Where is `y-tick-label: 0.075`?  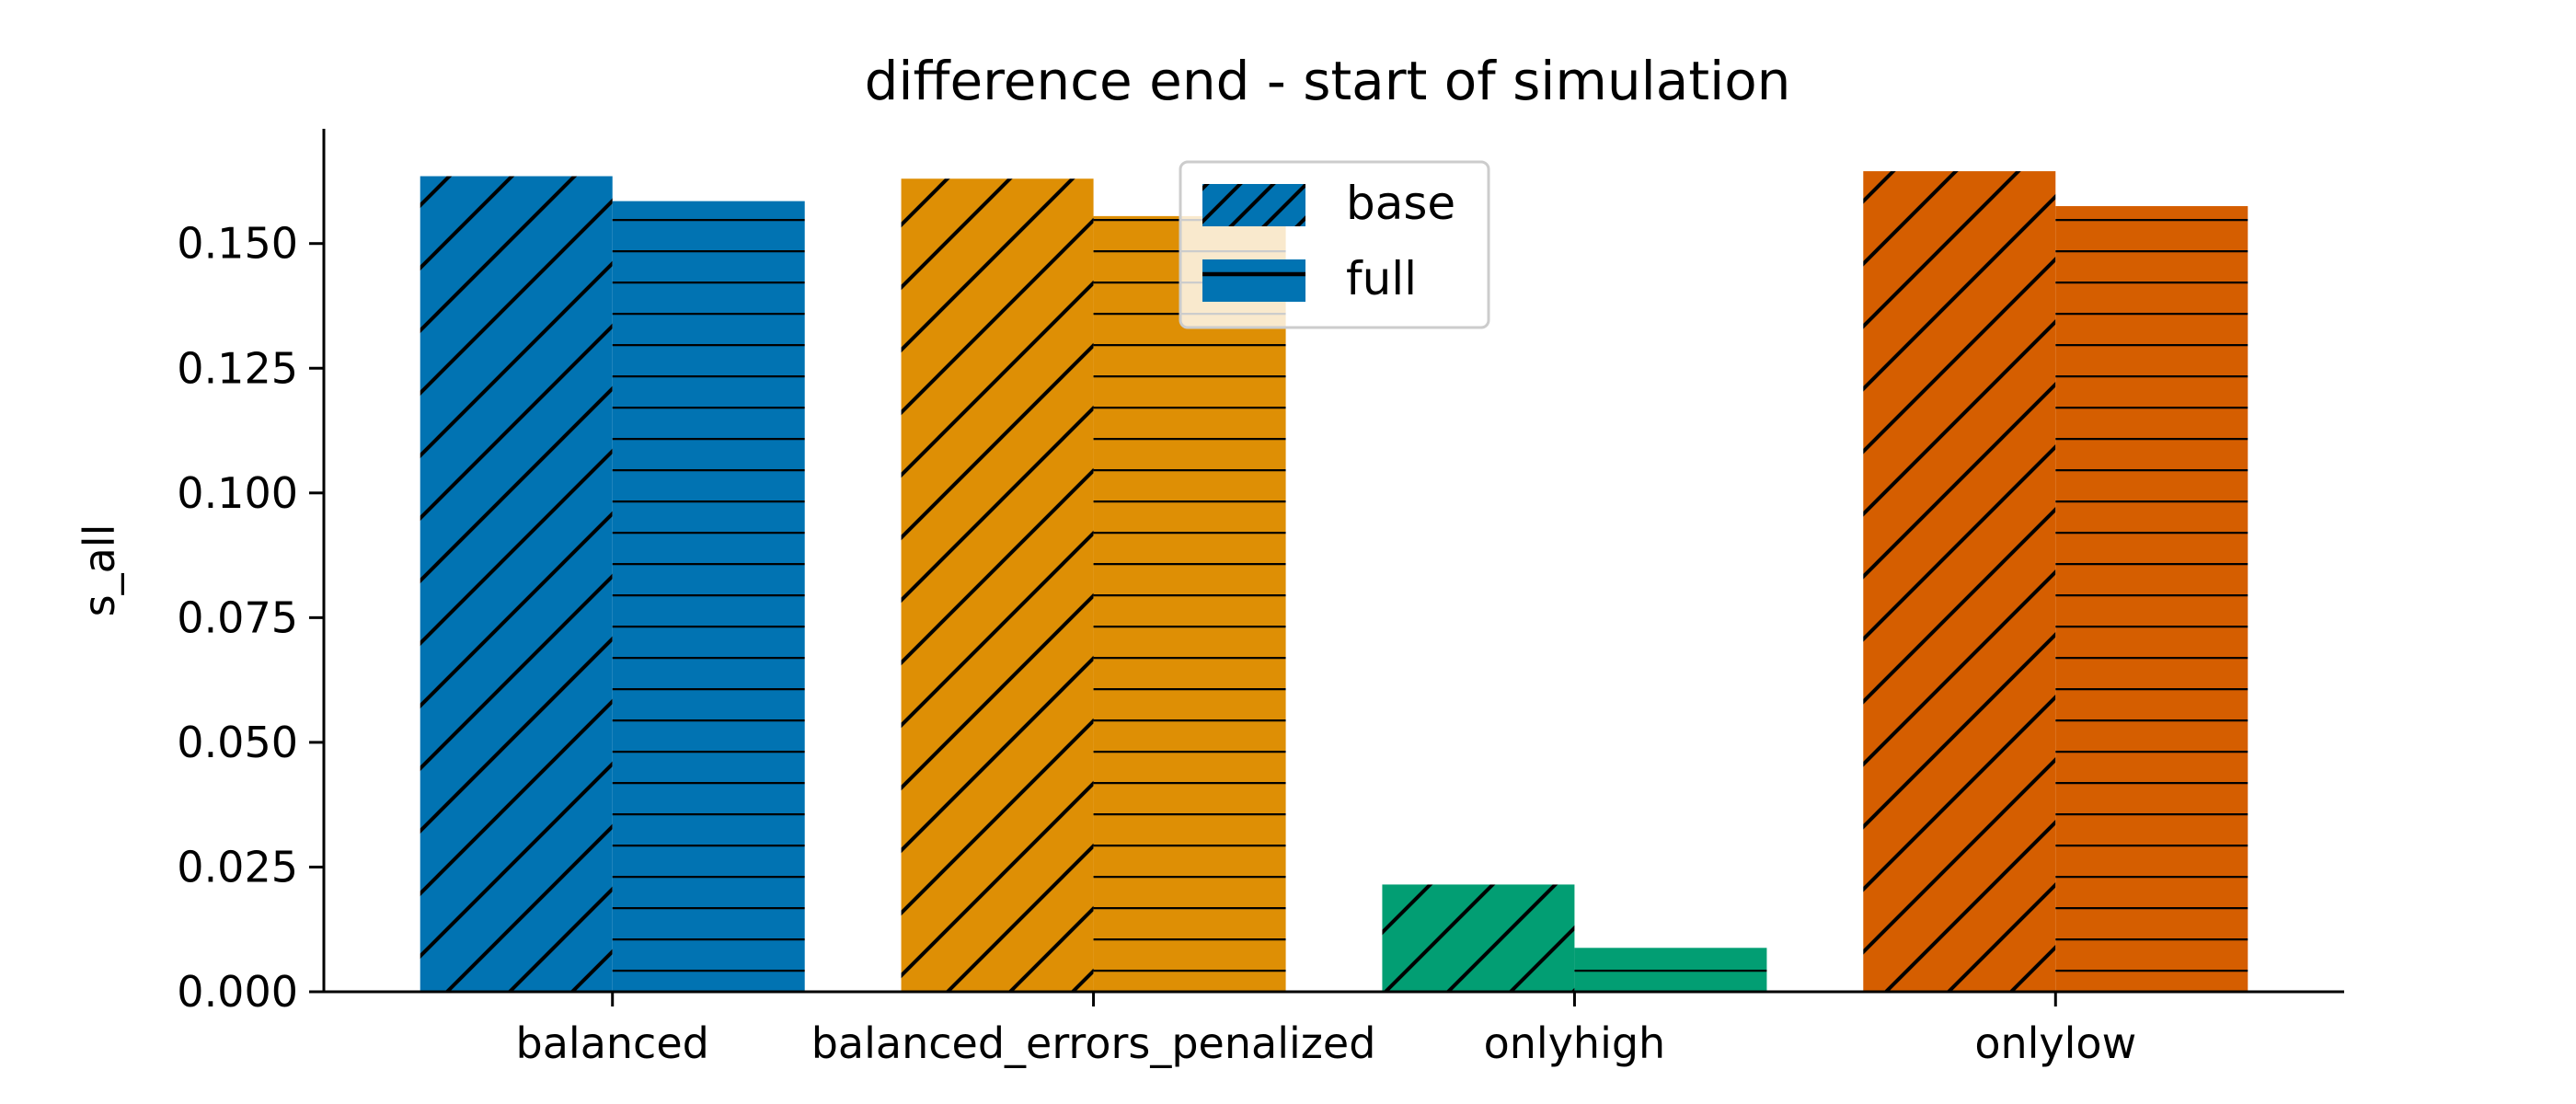
y-tick-label: 0.075 is located at coordinates (237, 617).